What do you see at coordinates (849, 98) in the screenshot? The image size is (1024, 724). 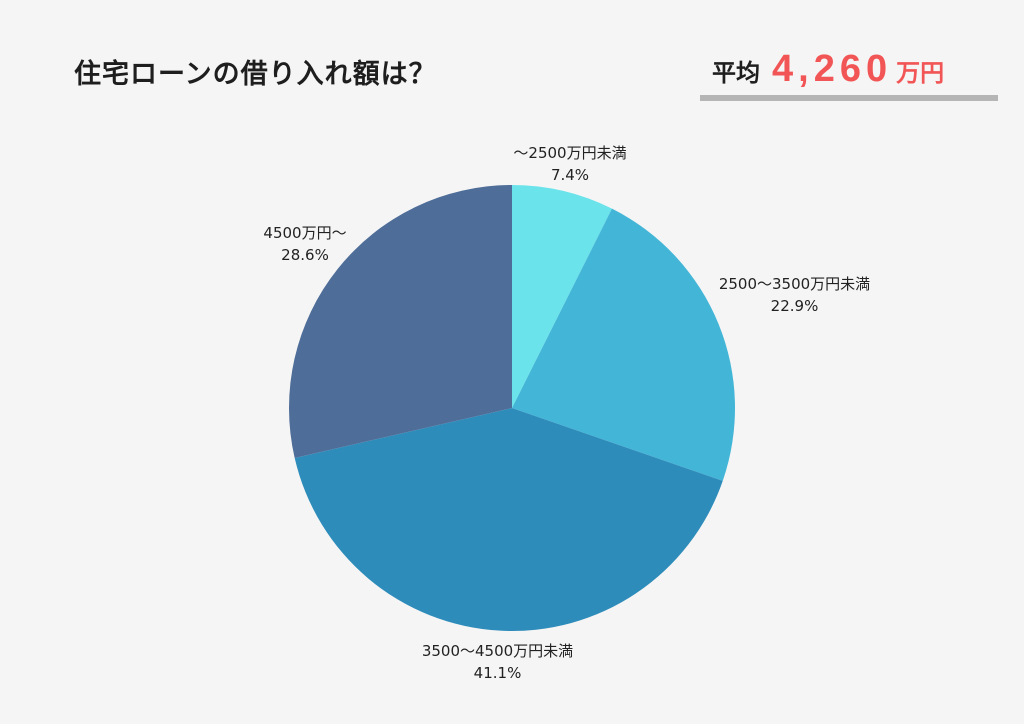 I see `average-underline` at bounding box center [849, 98].